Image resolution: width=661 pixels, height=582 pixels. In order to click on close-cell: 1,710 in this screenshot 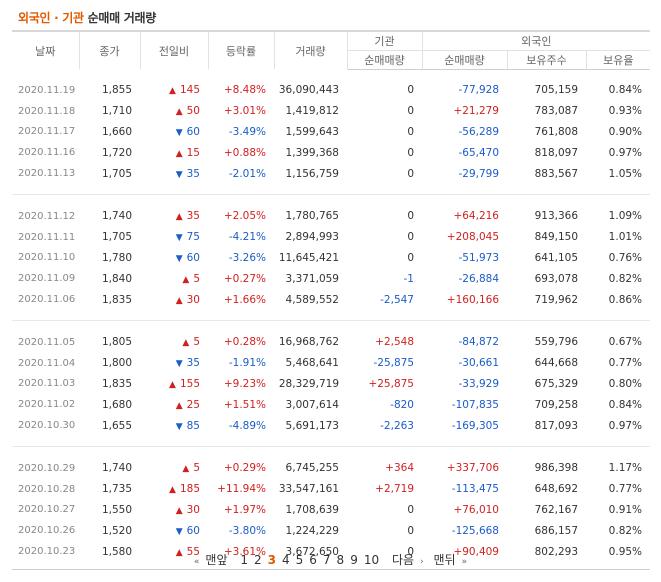, I will do `click(116, 111)`.